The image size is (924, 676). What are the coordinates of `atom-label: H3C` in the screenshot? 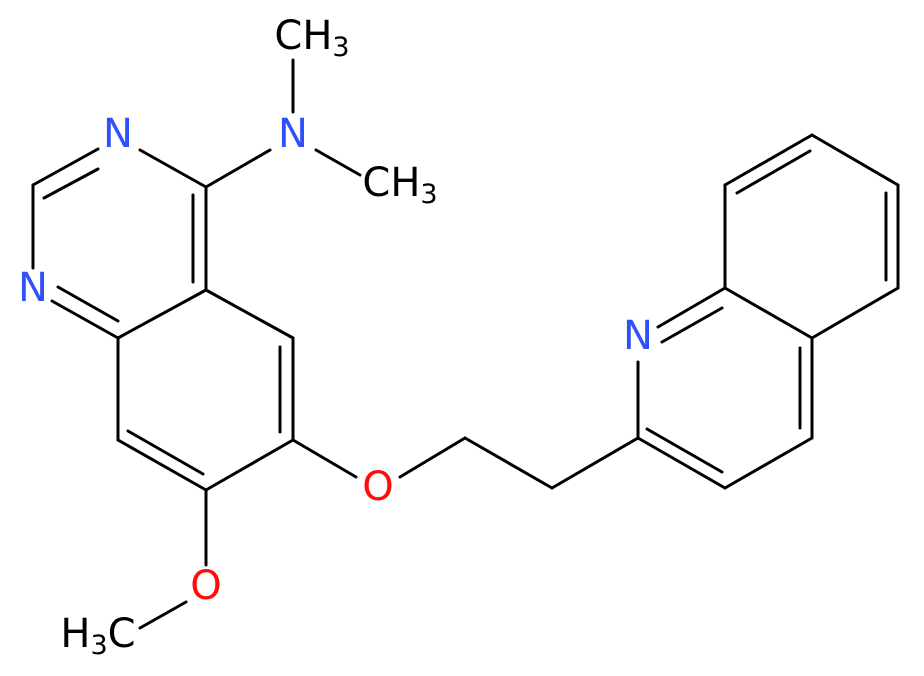 It's located at (97, 636).